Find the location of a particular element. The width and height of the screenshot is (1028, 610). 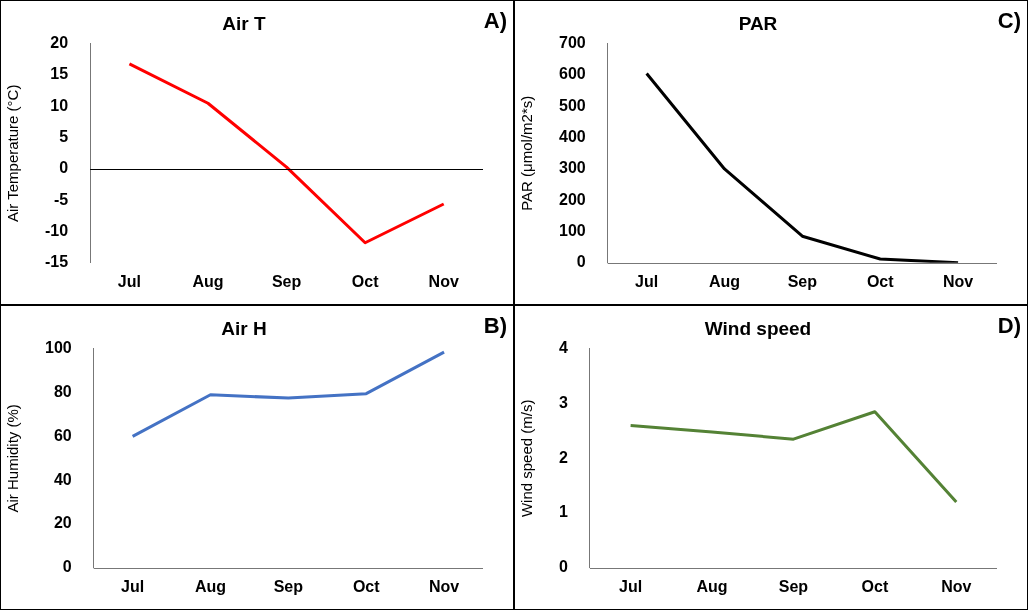

y-tick-label: 80 is located at coordinates (62, 392).